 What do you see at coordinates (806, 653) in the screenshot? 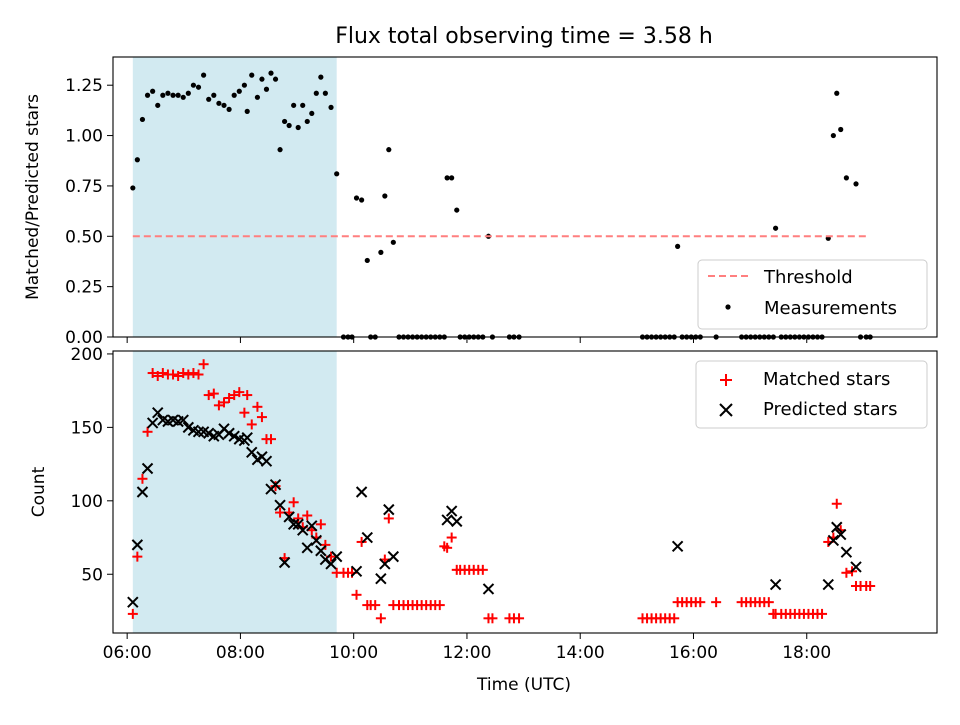
I see `bottom-xtick-label: 18:00` at bounding box center [806, 653].